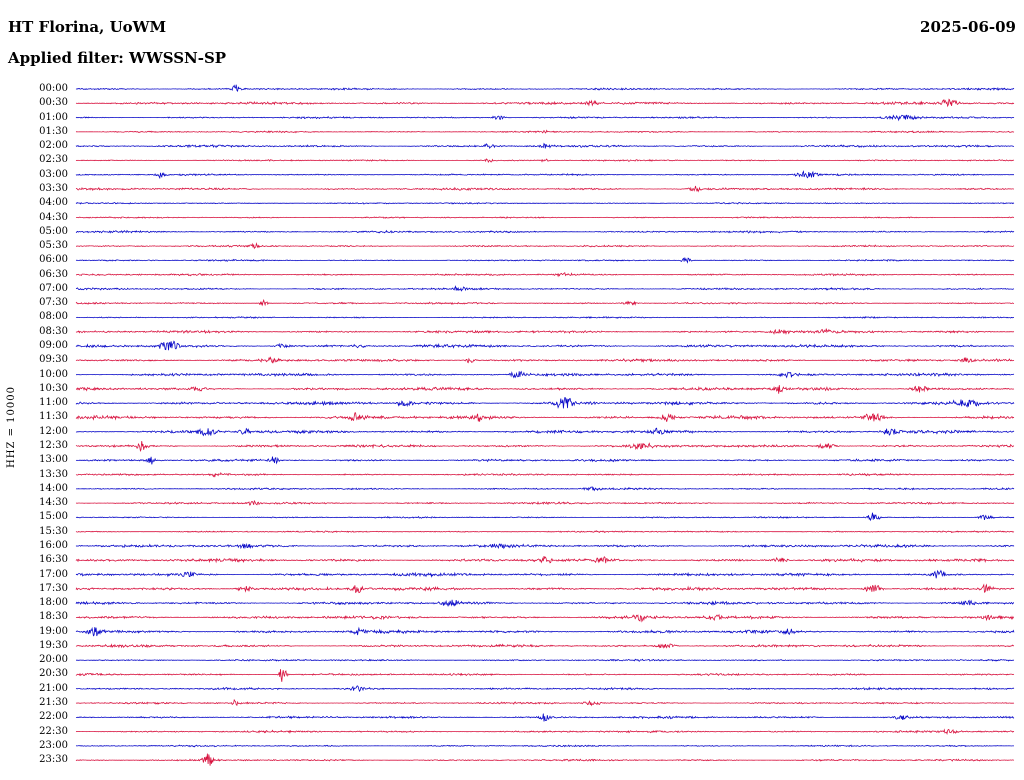 This screenshot has width=1024, height=780. Describe the element at coordinates (53, 688) in the screenshot. I see `time-label: 21:00` at that location.